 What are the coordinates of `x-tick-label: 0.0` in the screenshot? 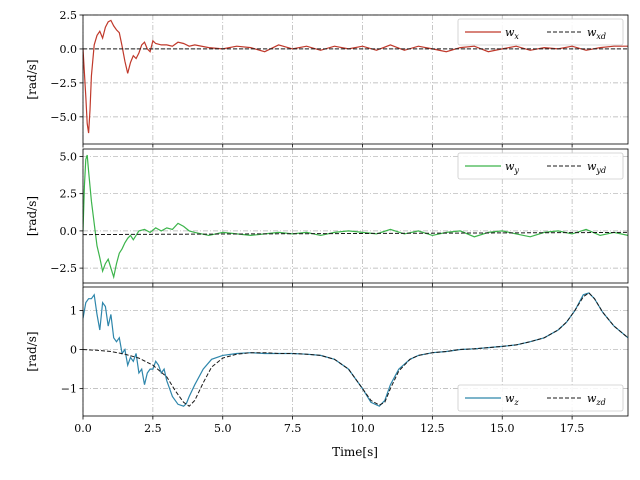 It's located at (83, 428).